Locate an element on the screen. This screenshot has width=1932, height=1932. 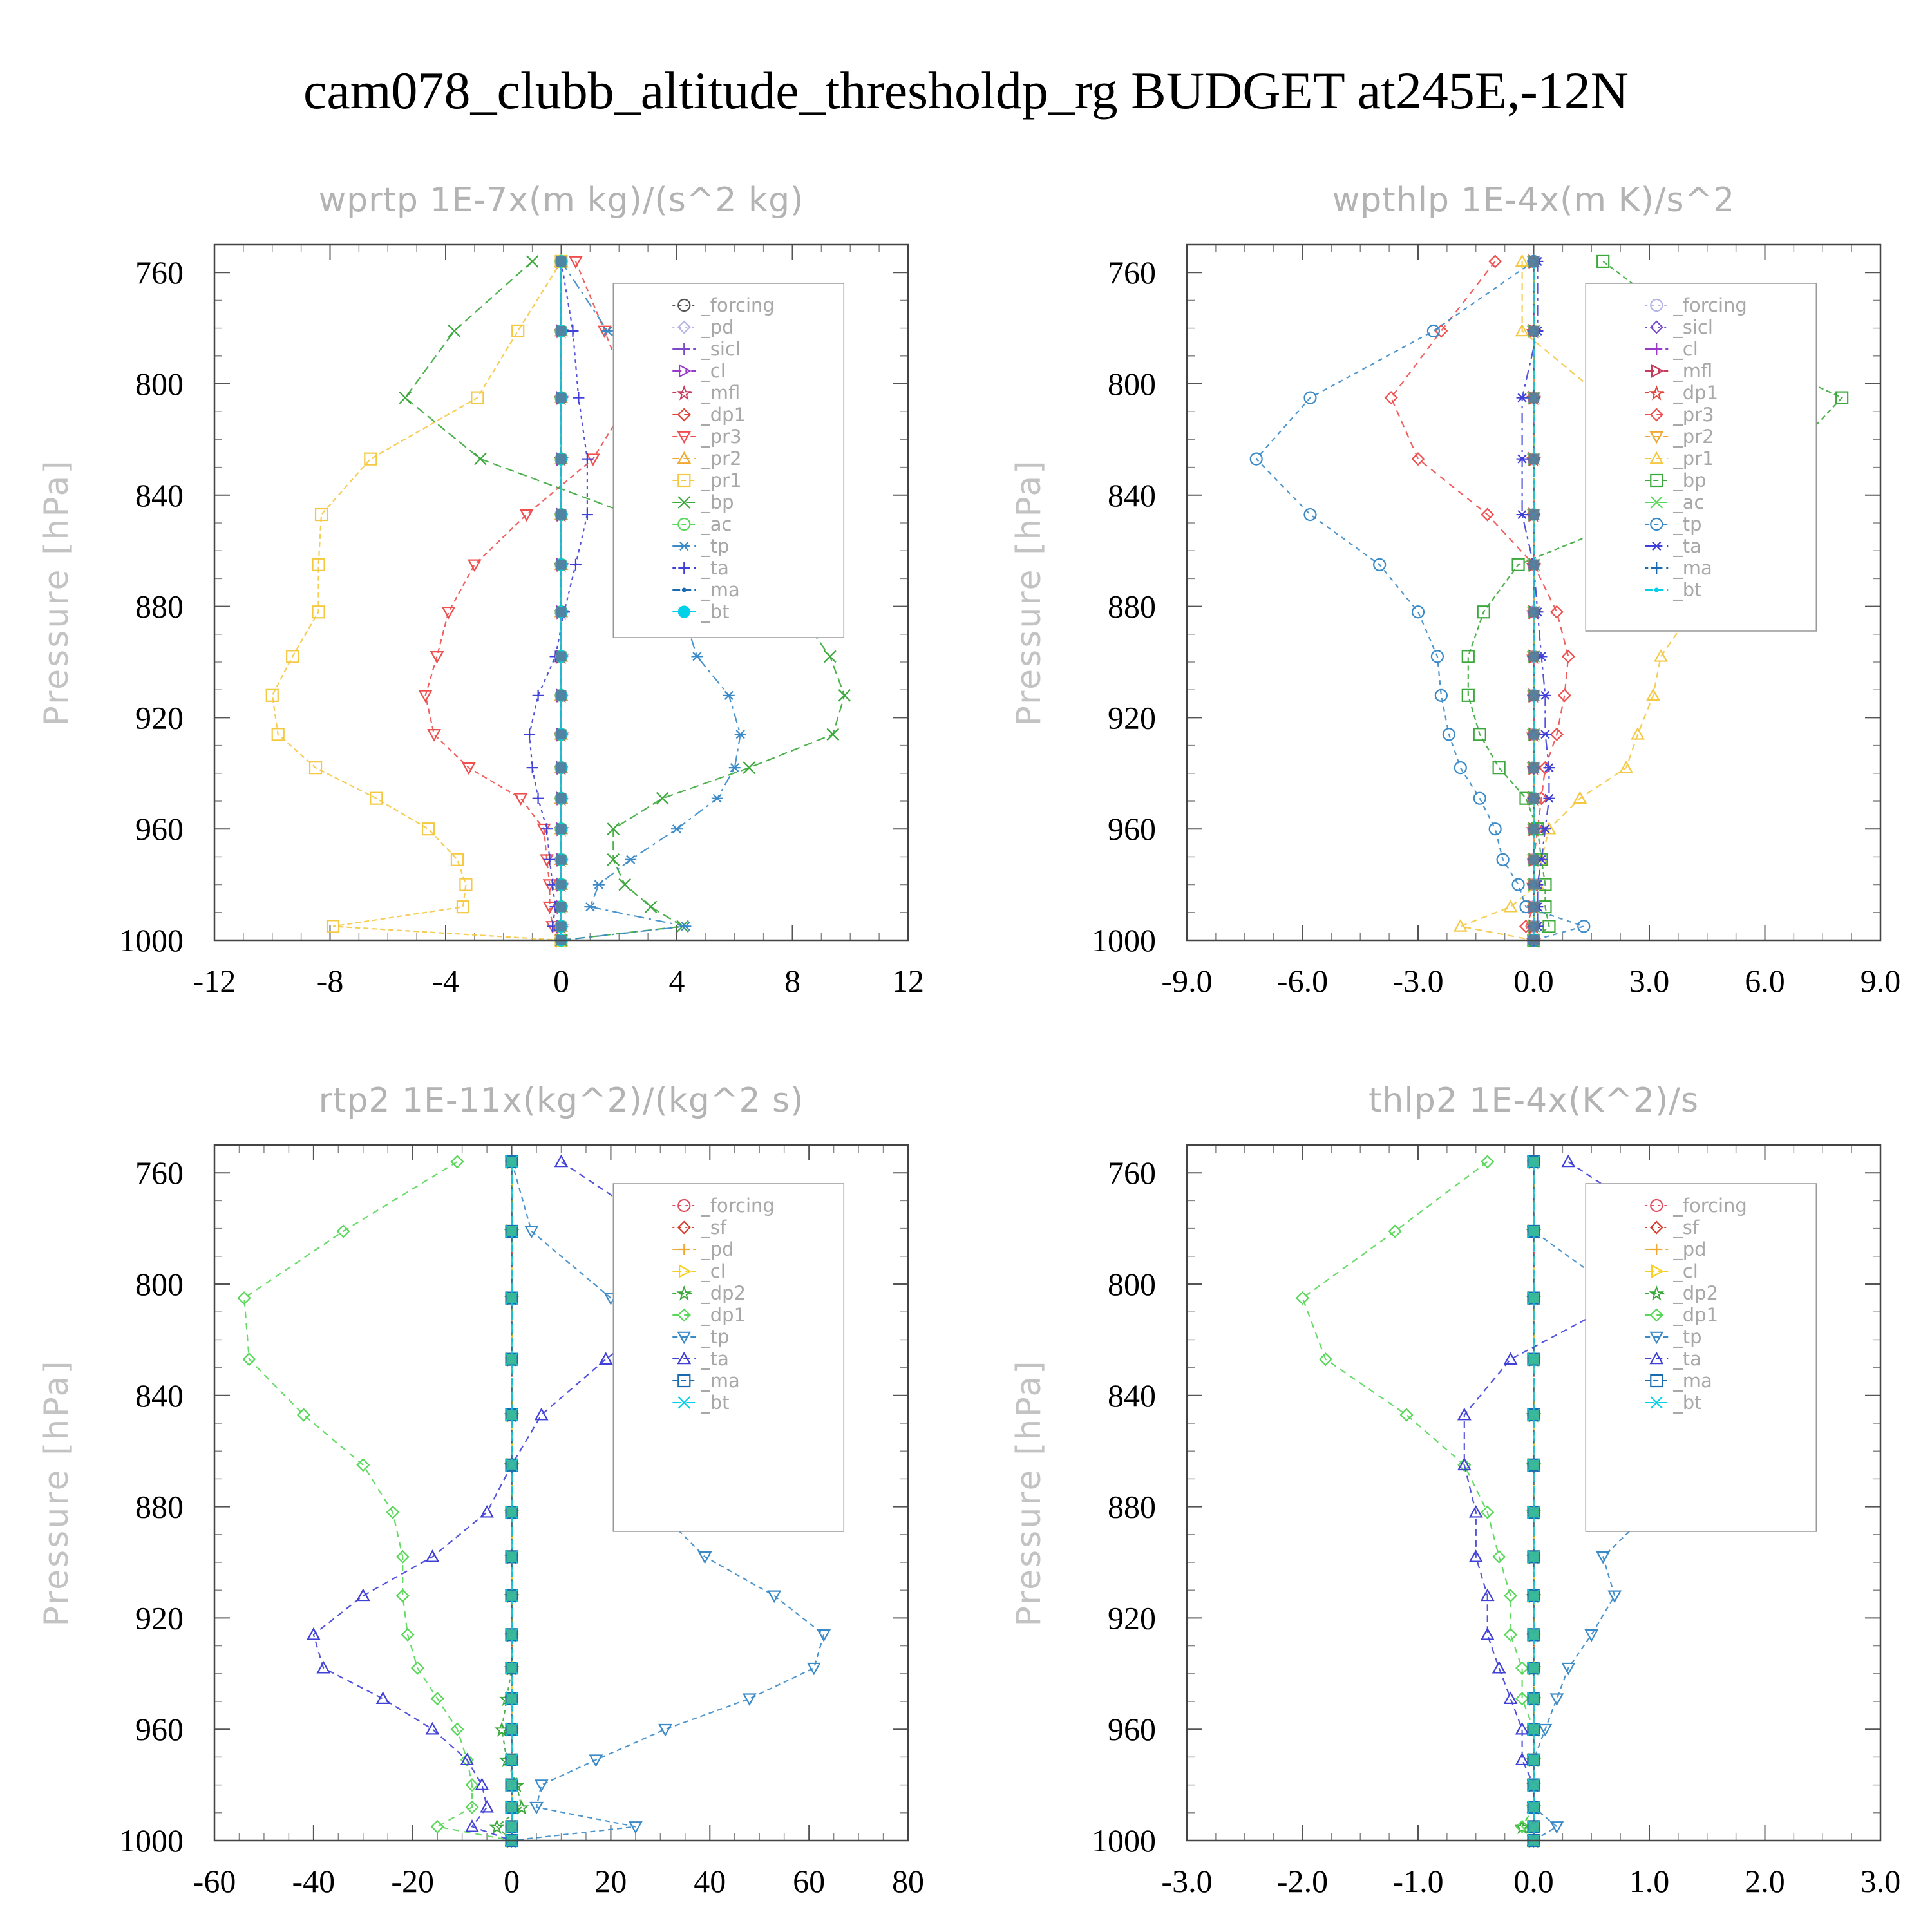
y-axis-label: Pressure [hPa] is located at coordinates (1029, 592).